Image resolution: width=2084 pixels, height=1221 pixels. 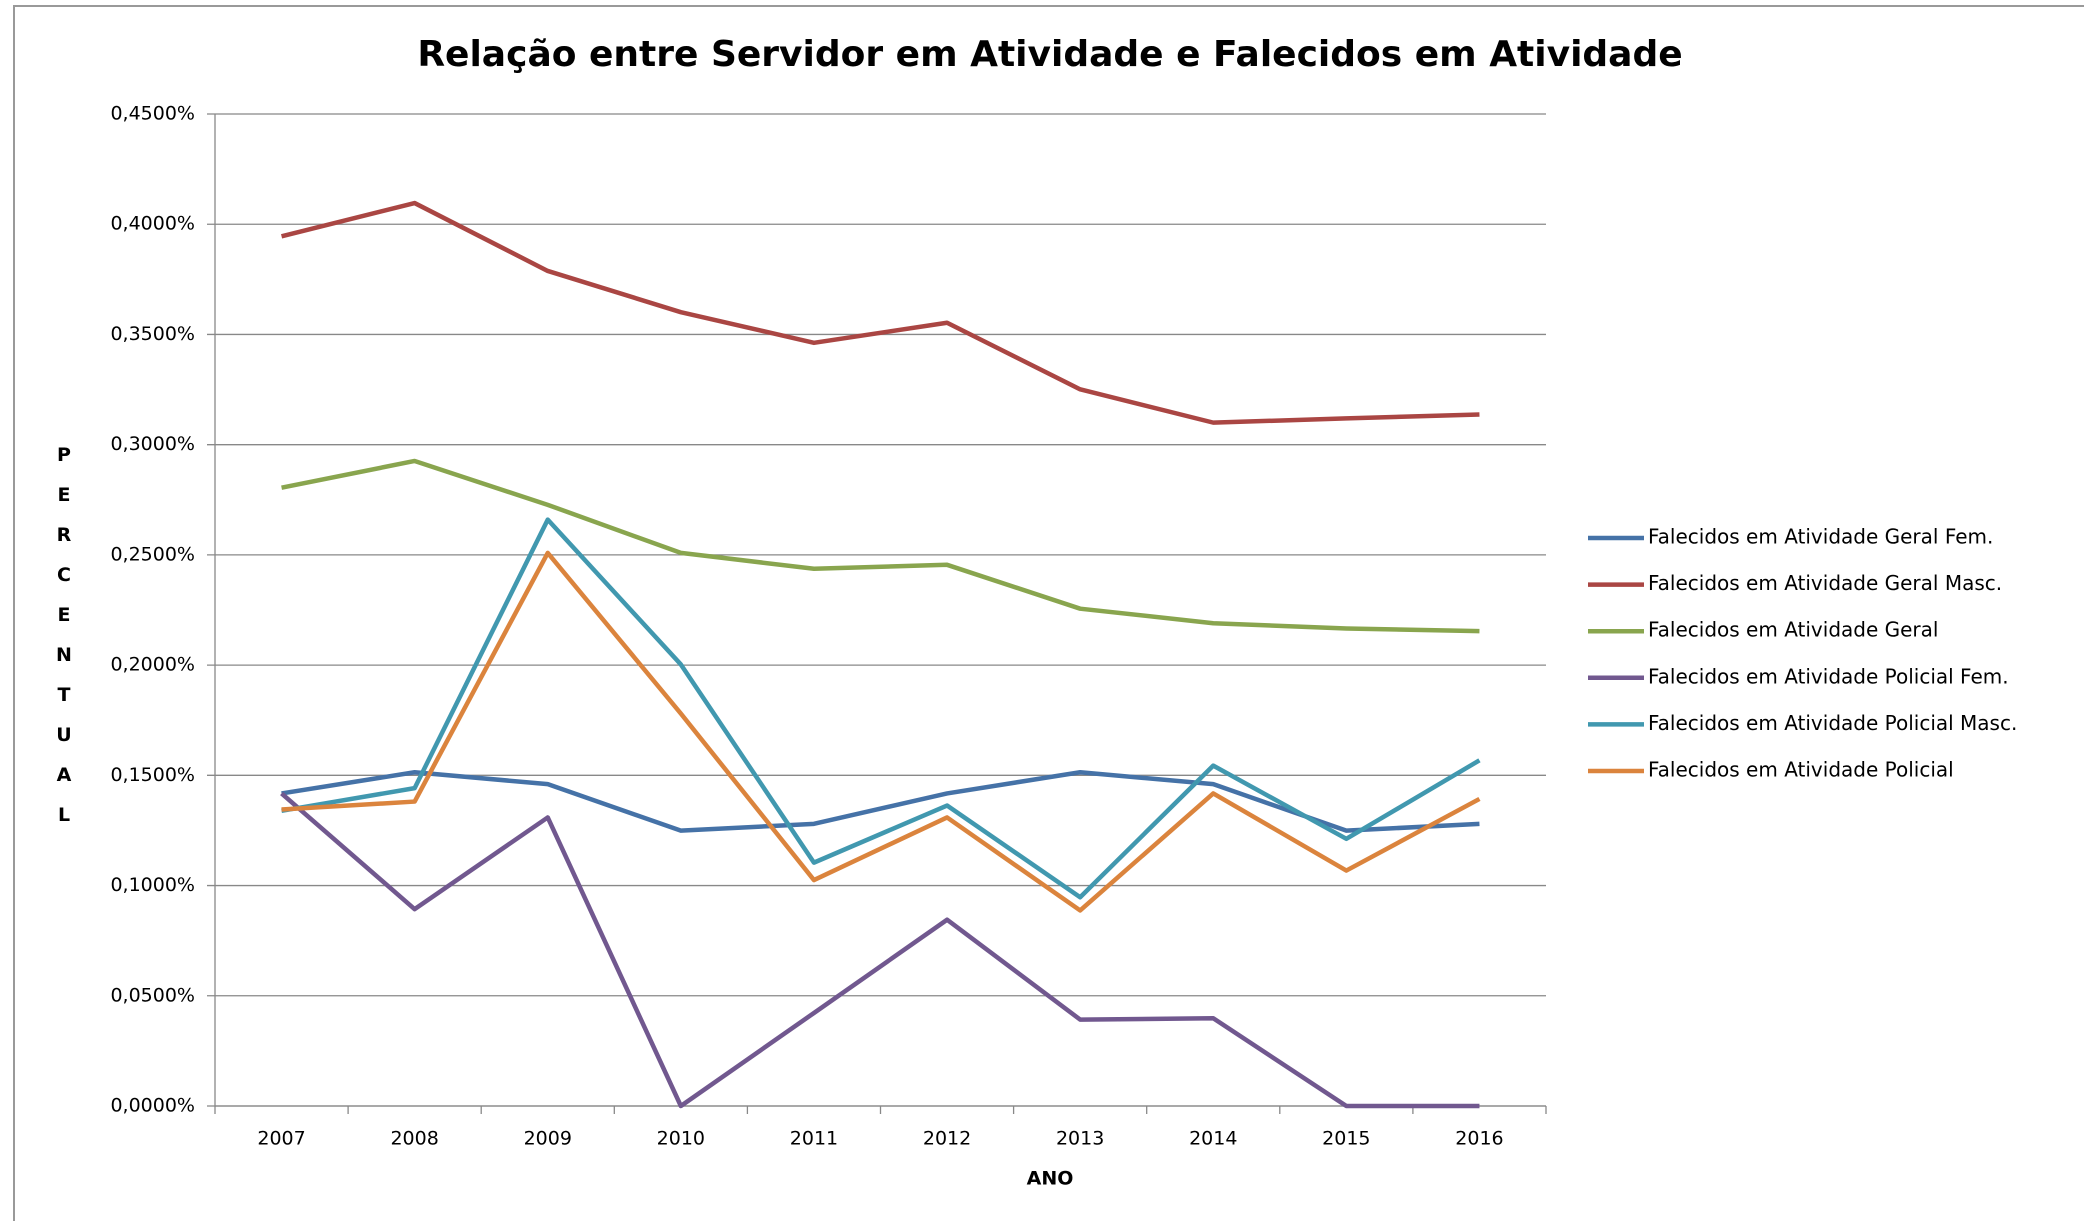 What do you see at coordinates (1825, 583) in the screenshot?
I see `legend-label: Falecidos em Atividade Geral Masc.` at bounding box center [1825, 583].